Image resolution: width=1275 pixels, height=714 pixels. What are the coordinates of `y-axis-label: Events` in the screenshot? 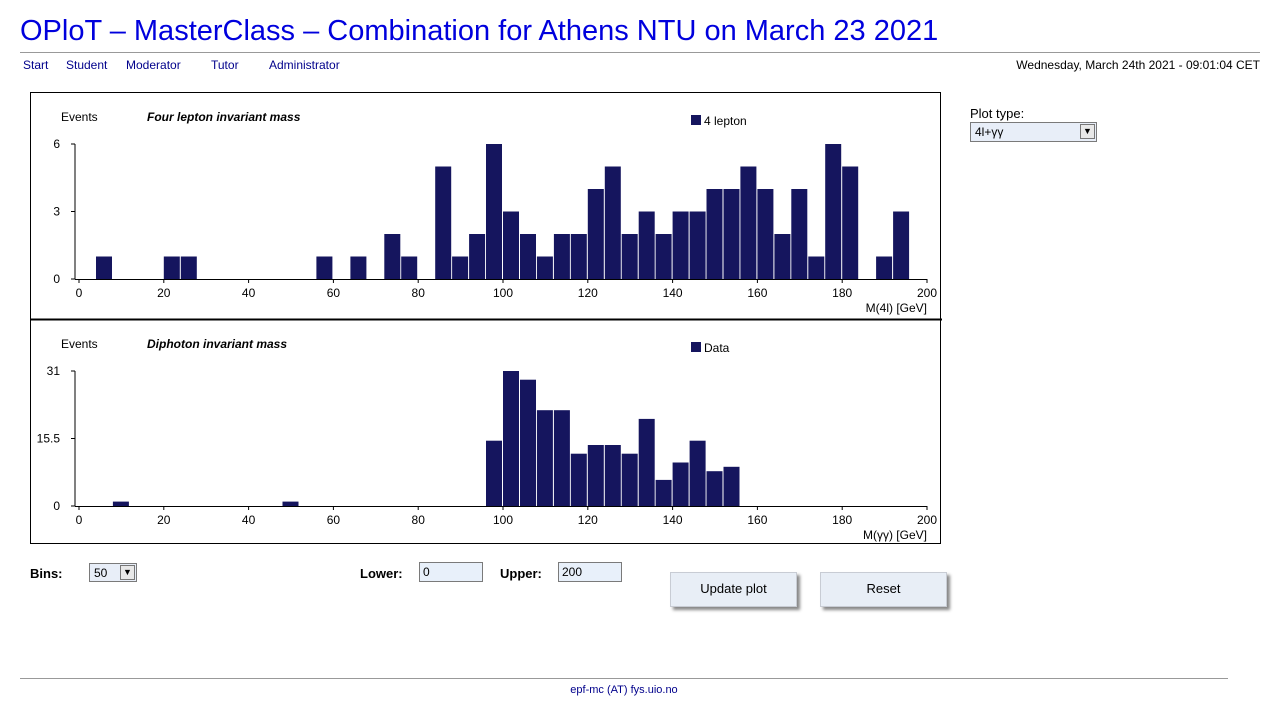 It's located at (79, 117).